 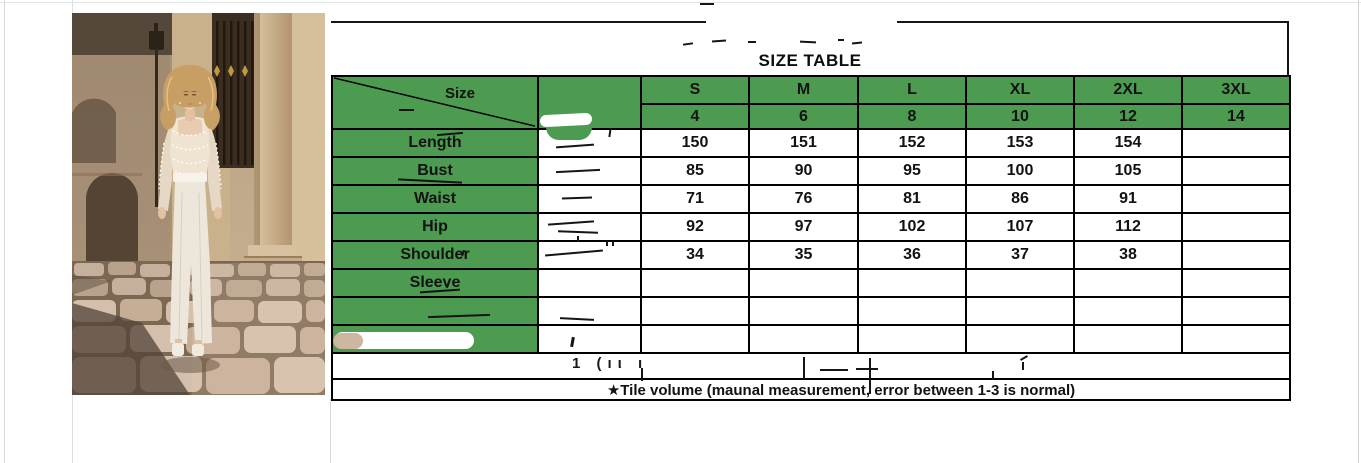 What do you see at coordinates (1020, 255) in the screenshot?
I see `value-cell: 37` at bounding box center [1020, 255].